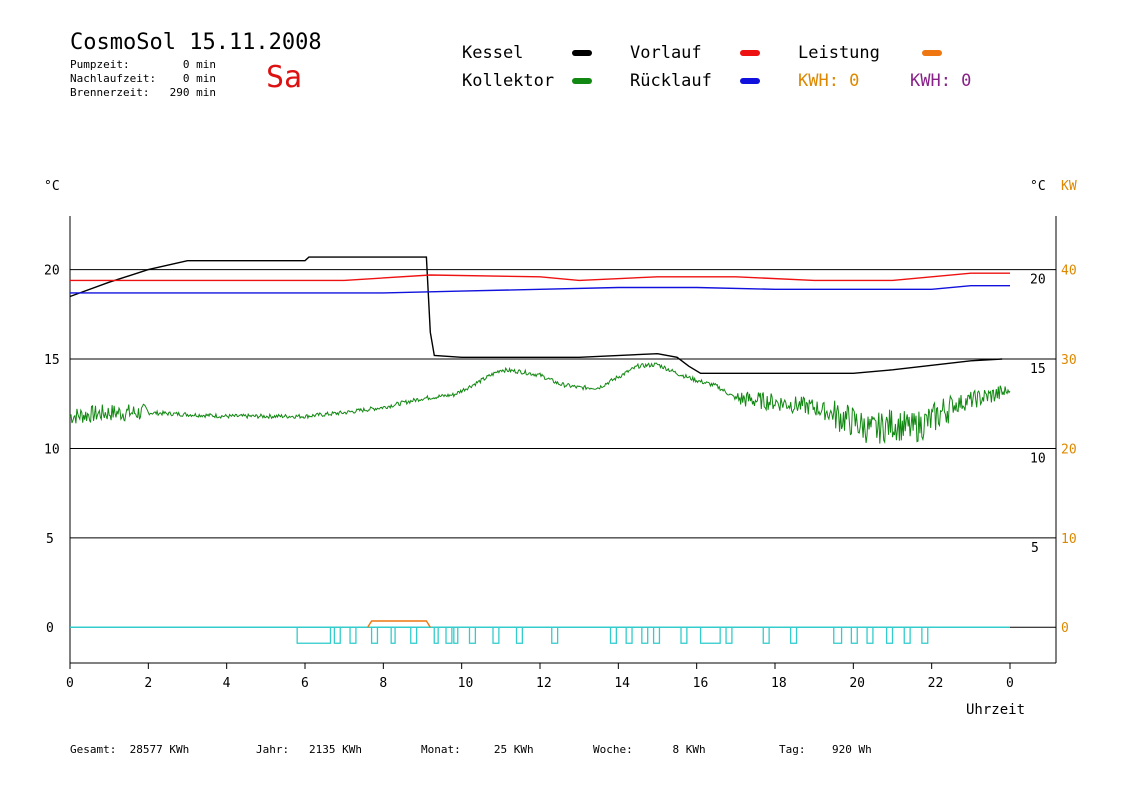  Describe the element at coordinates (540, 277) in the screenshot. I see `series-line-vorlauf` at that location.